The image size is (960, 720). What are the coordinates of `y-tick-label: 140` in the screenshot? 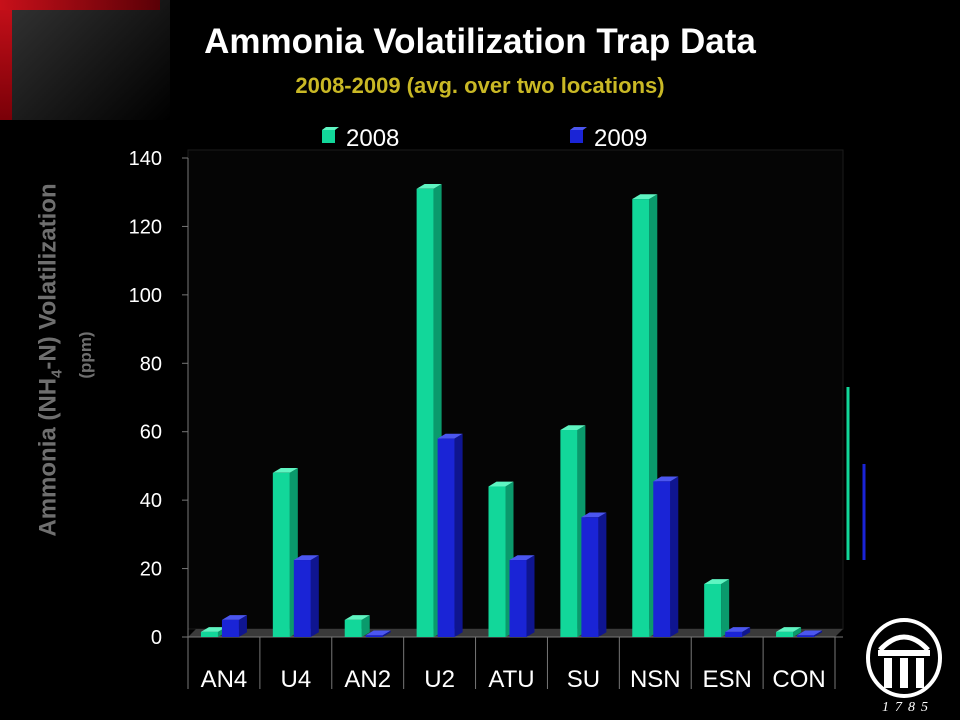 It's located at (145, 159).